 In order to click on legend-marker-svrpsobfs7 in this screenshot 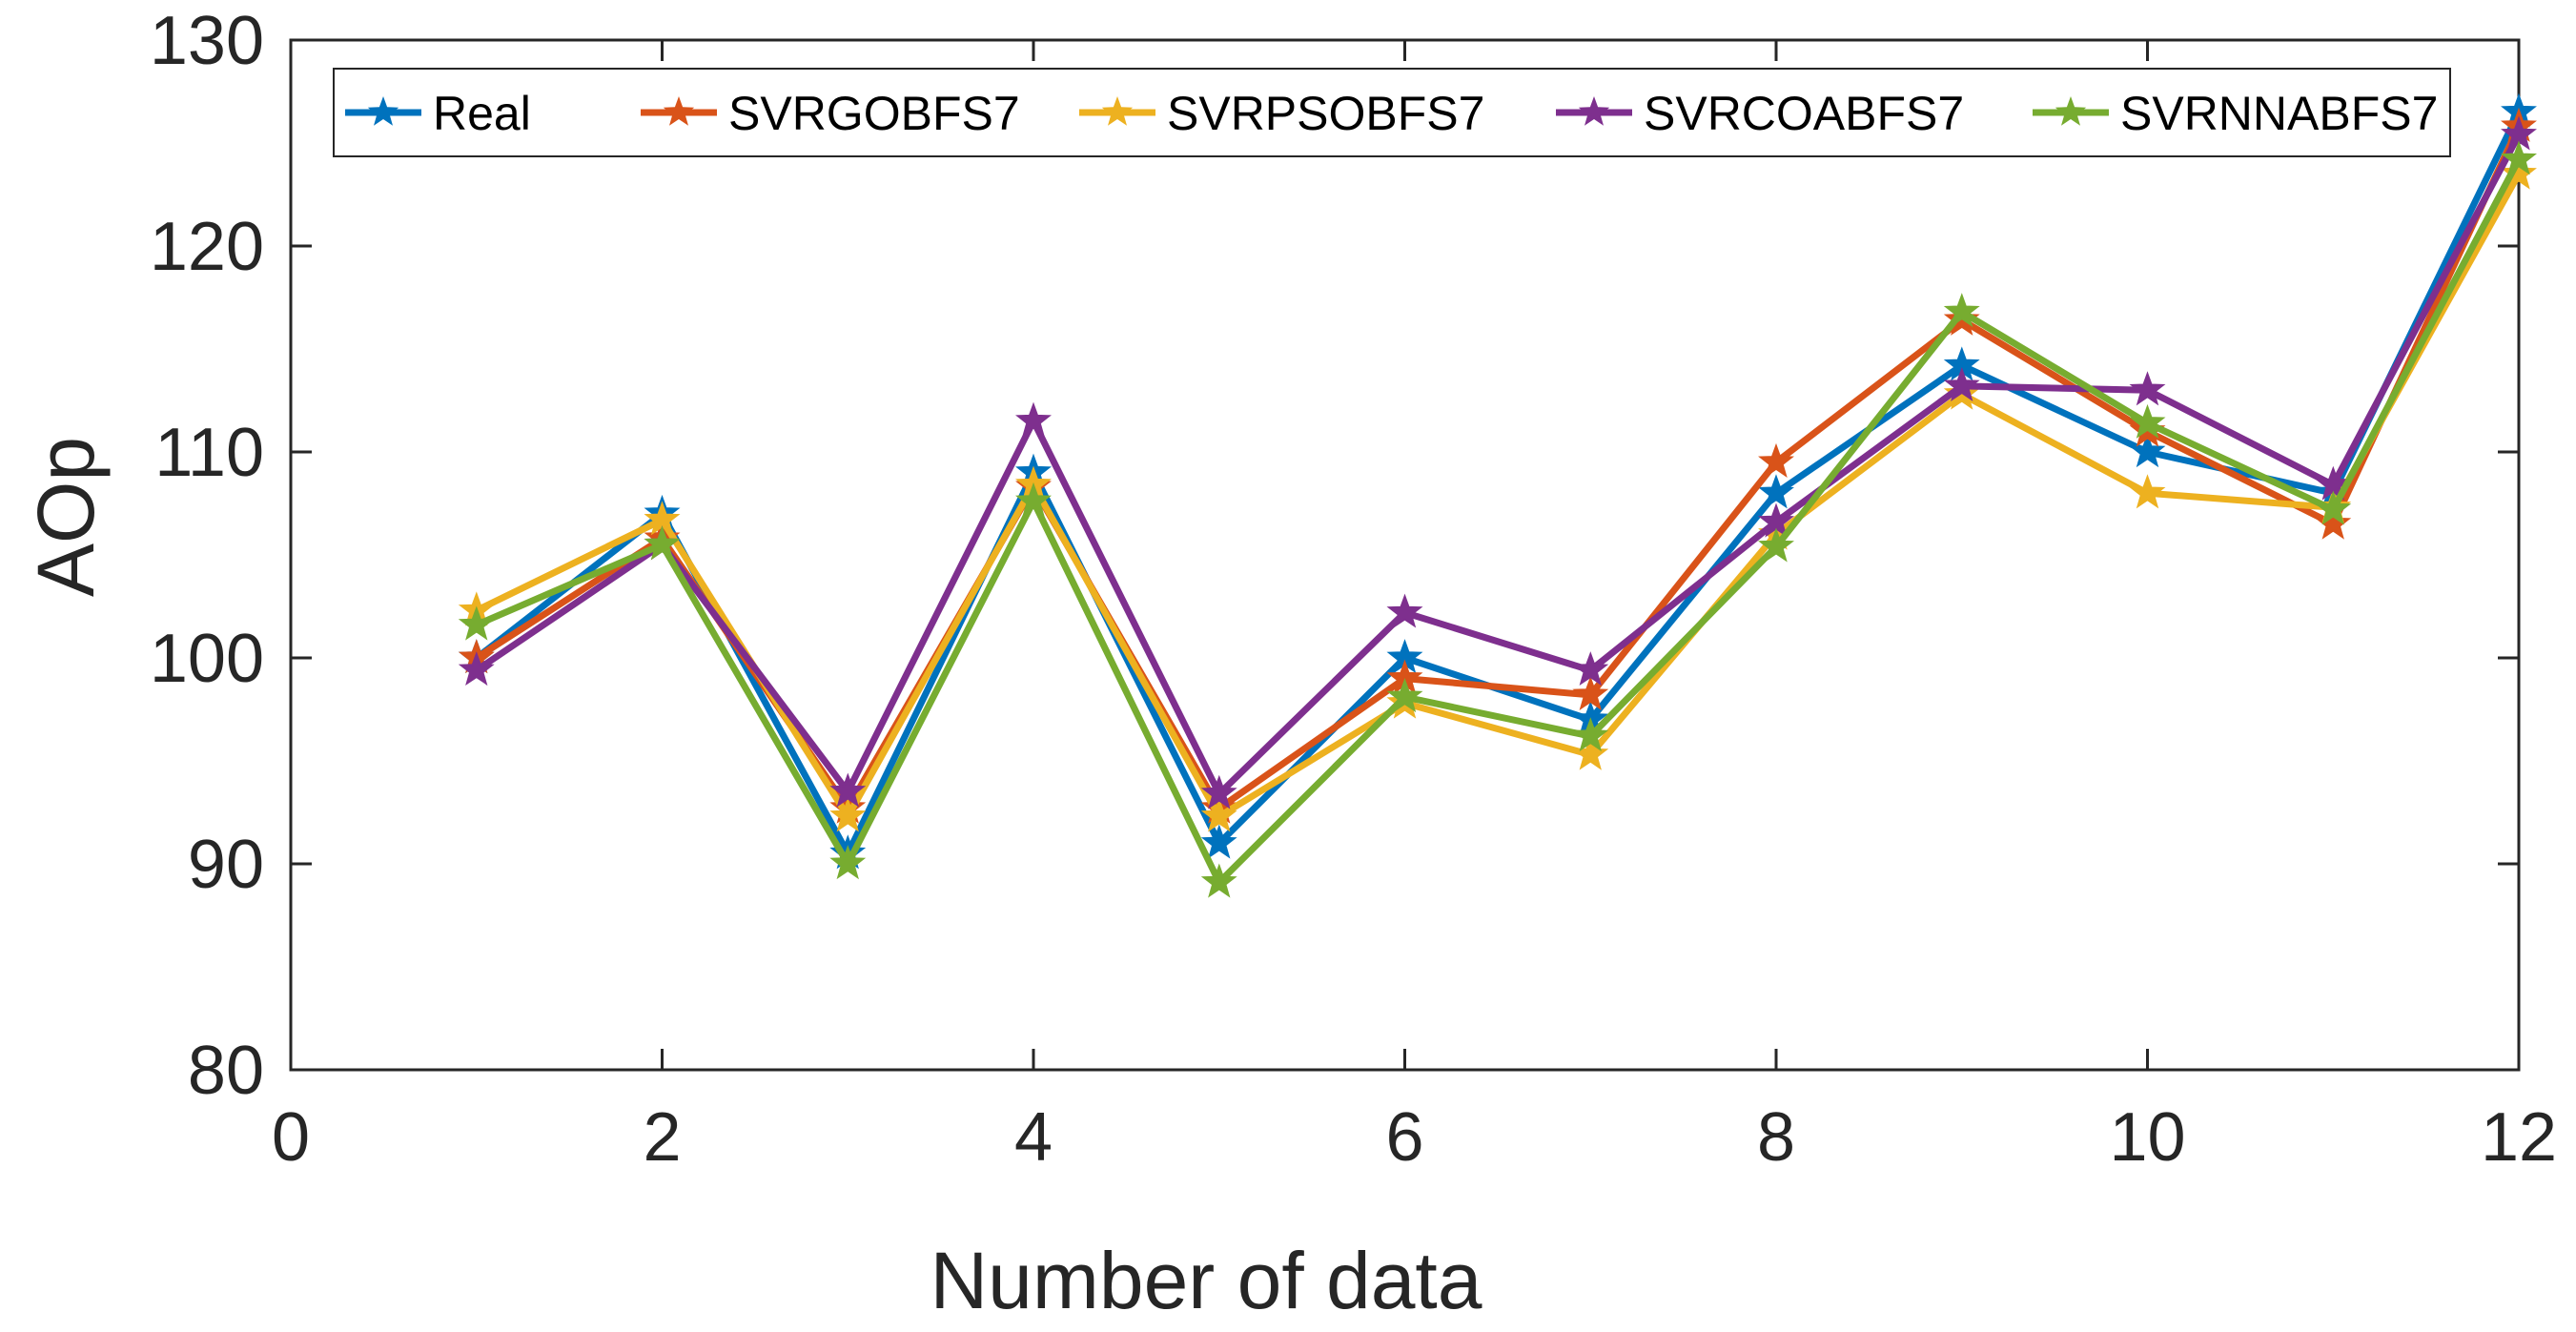, I will do `click(1118, 111)`.